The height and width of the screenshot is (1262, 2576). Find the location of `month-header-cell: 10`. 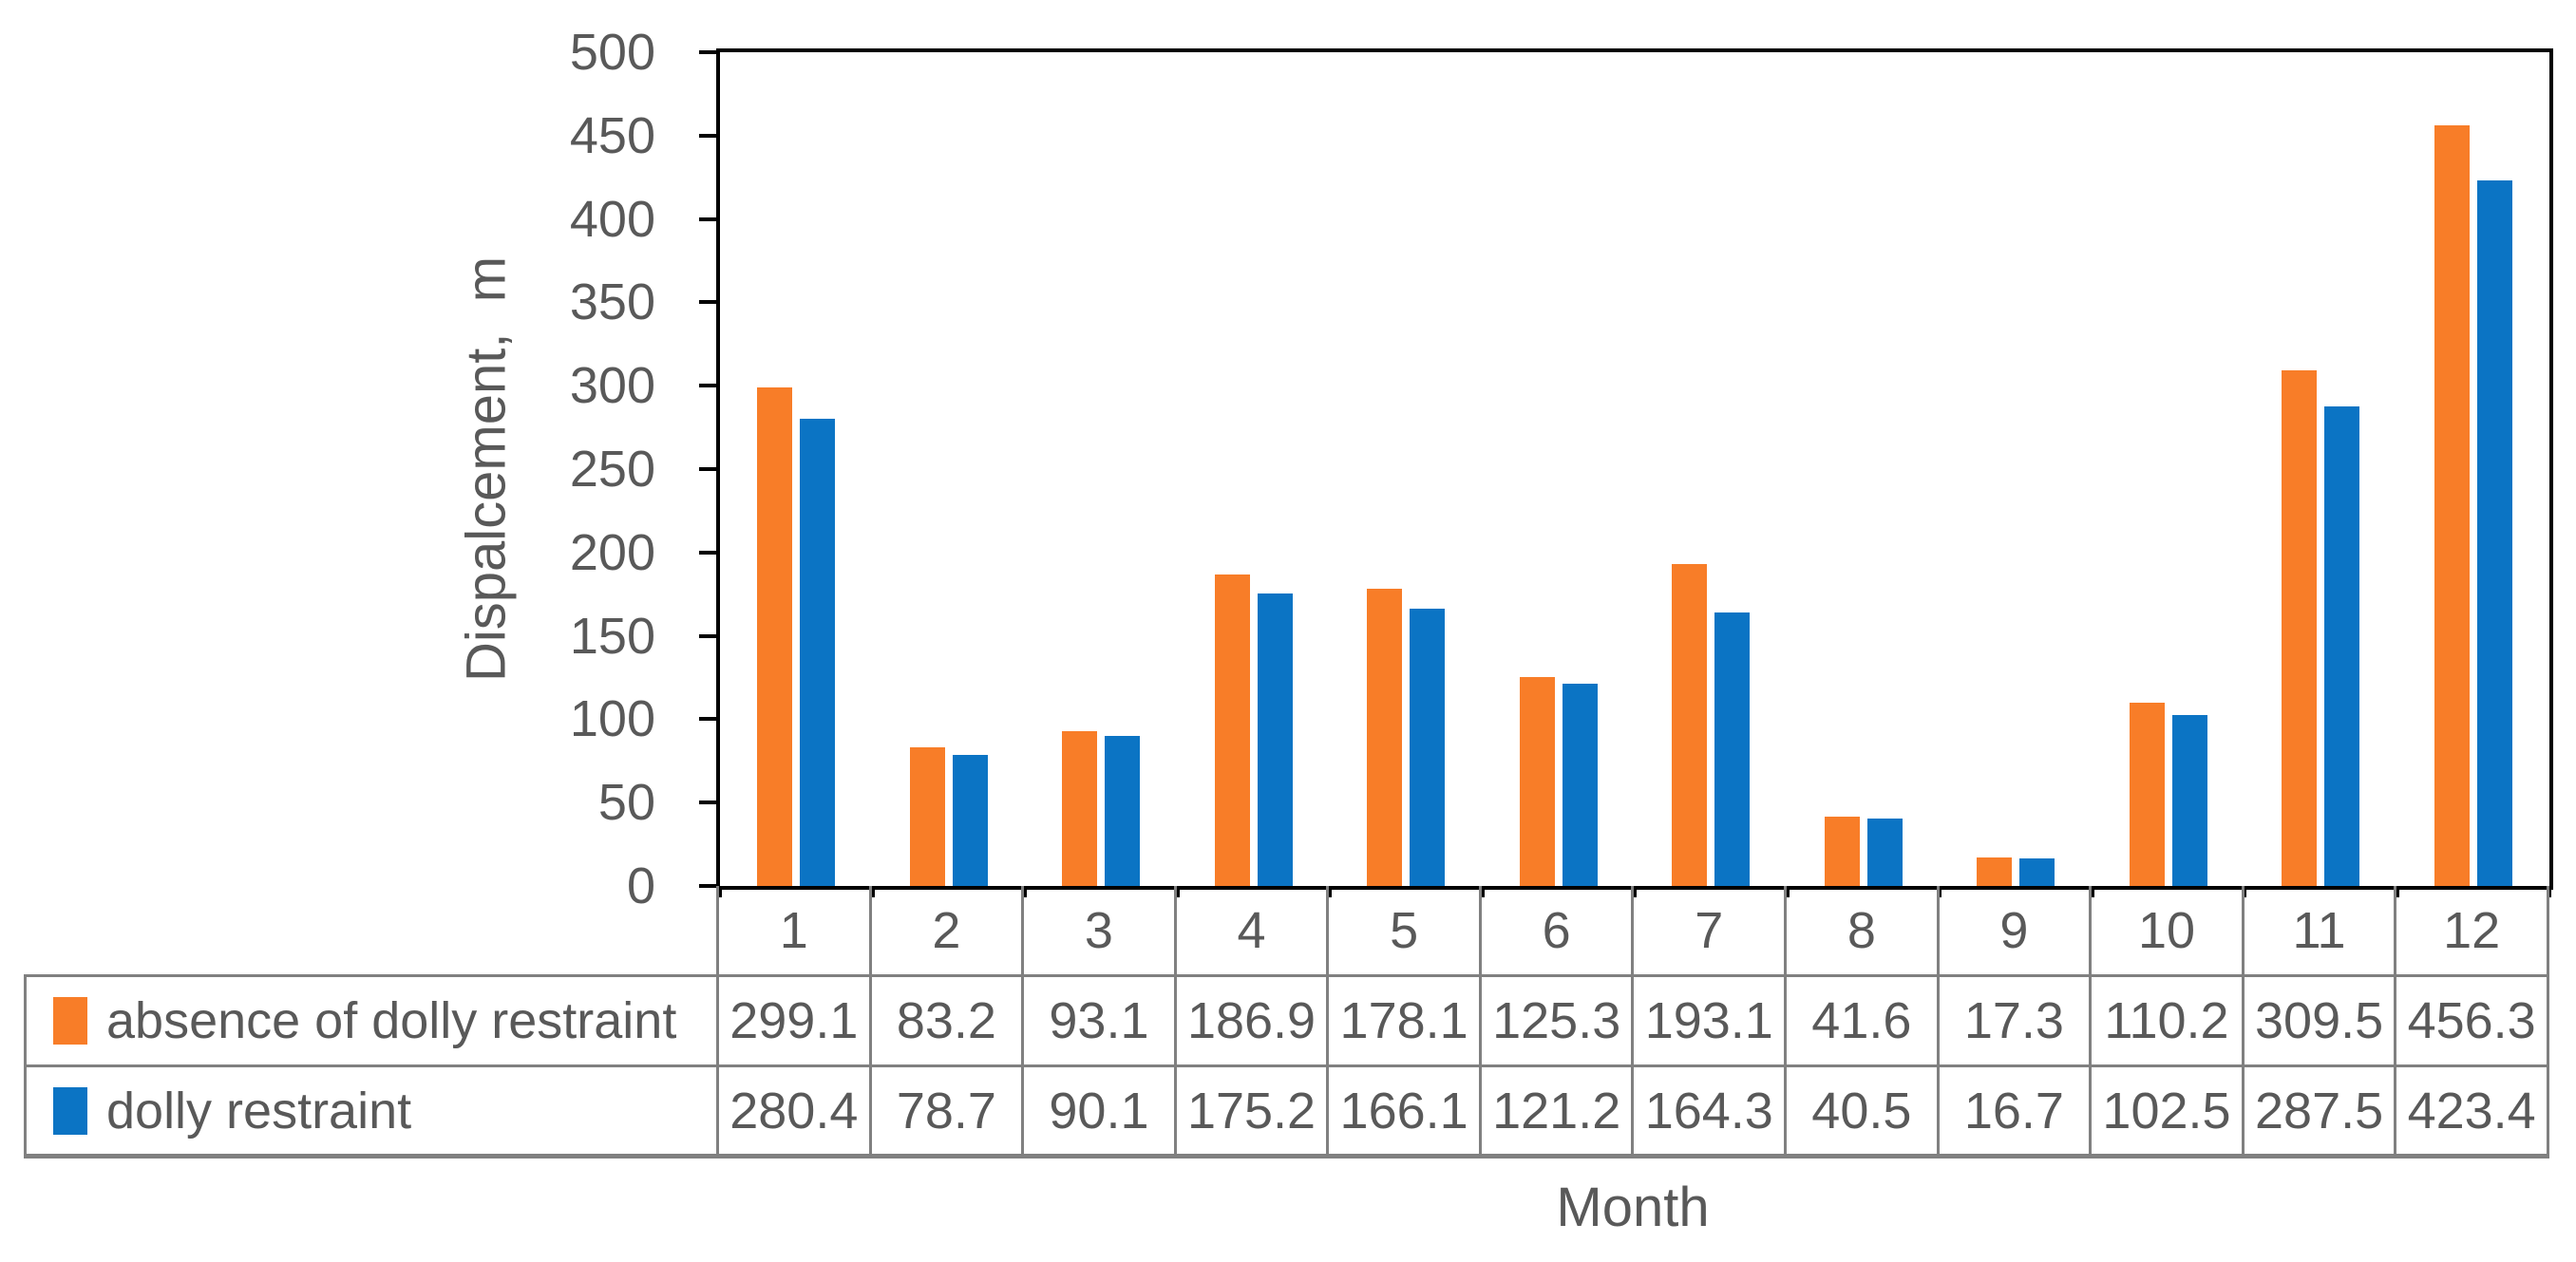

month-header-cell: 10 is located at coordinates (2168, 930).